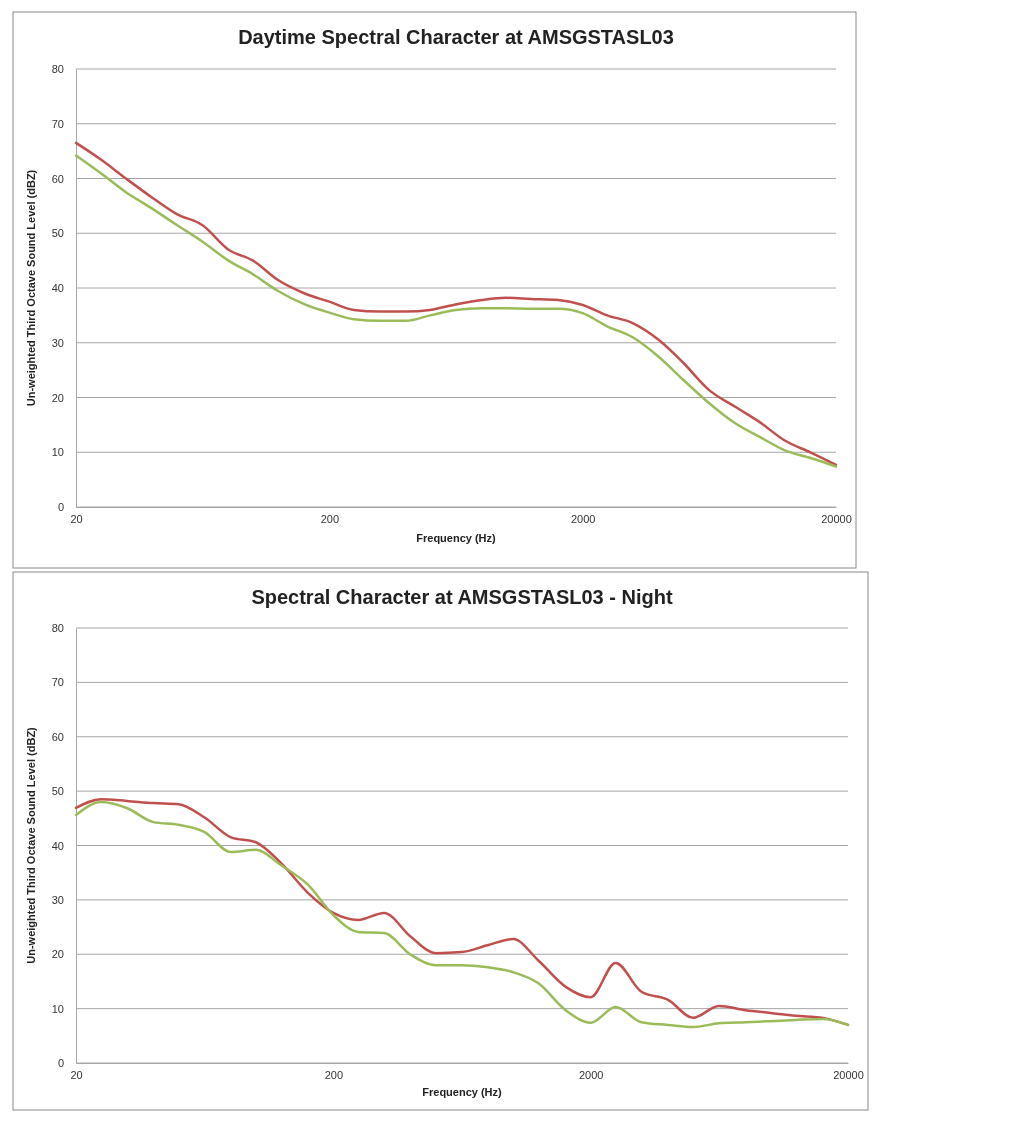 The width and height of the screenshot is (1031, 1129). Describe the element at coordinates (462, 597) in the screenshot. I see `chart-title: Spectral Character at AMSGSTASL03 - Night` at that location.